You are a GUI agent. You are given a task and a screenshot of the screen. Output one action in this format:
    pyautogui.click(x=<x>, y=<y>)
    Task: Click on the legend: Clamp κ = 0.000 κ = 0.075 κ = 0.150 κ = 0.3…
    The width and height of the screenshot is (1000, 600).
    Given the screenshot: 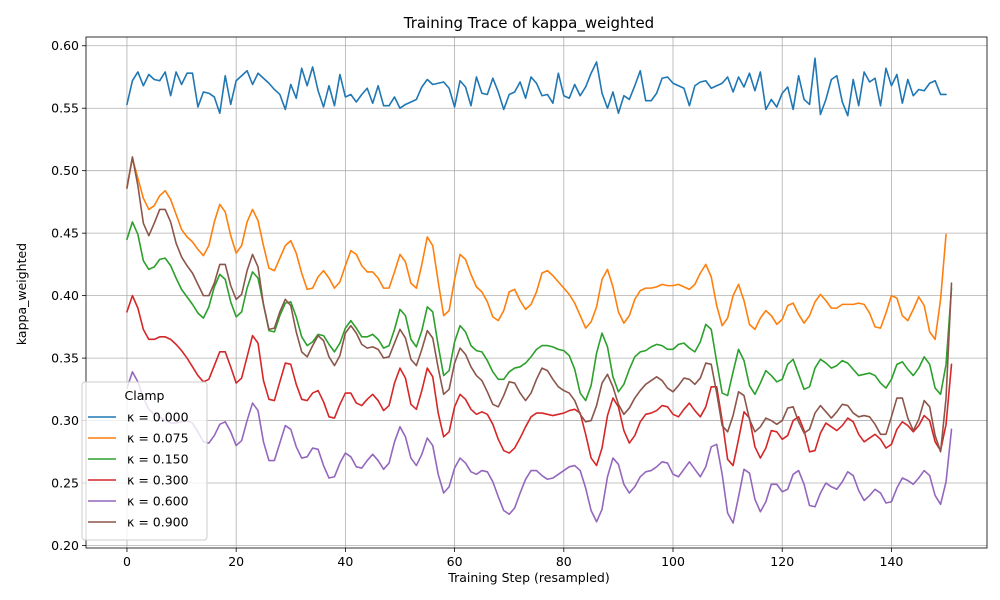 What is the action you would take?
    pyautogui.click(x=144, y=461)
    